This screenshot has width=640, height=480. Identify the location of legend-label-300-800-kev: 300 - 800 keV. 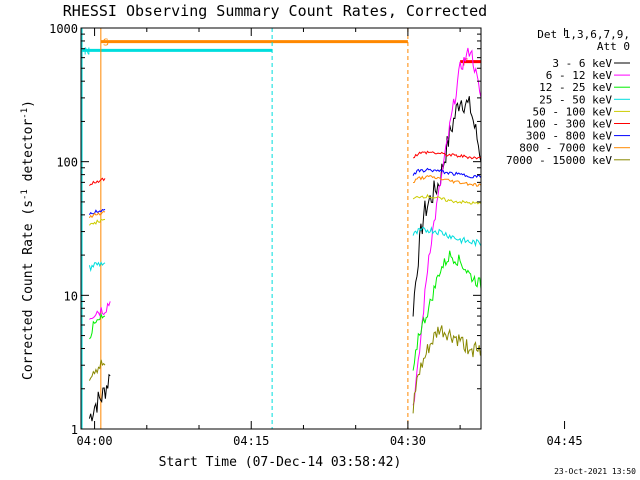
(569, 136).